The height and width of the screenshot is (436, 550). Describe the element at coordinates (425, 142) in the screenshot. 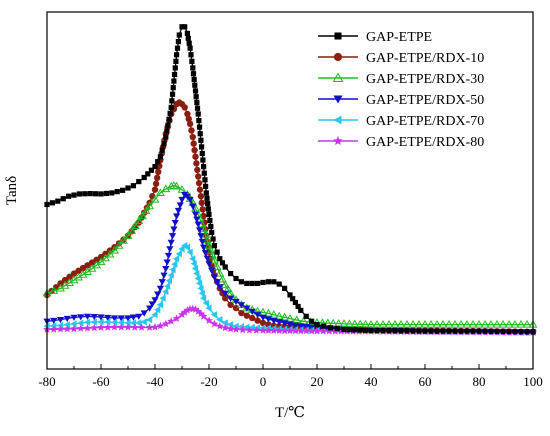

I see `legend-label: GAP-ETPE/RDX-80` at that location.